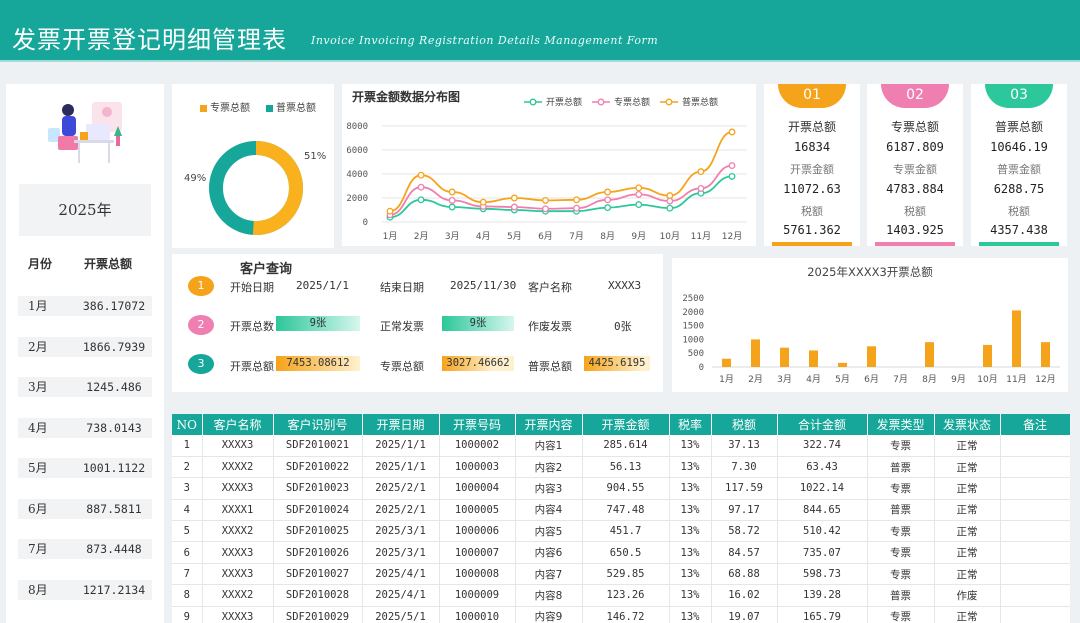 This screenshot has width=1080, height=623. Describe the element at coordinates (626, 552) in the screenshot. I see `table-cell: 650.5` at that location.